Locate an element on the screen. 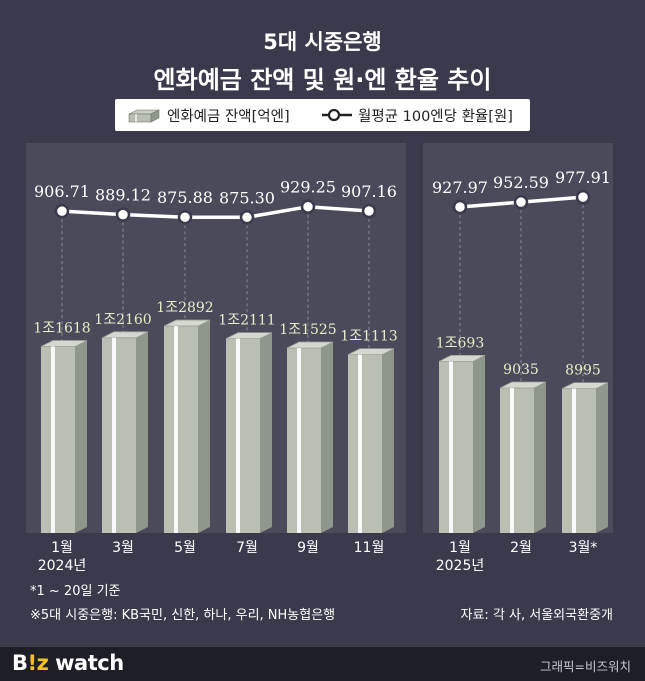 This screenshot has width=645, height=681. x-tick-label: 3월 is located at coordinates (123, 548).